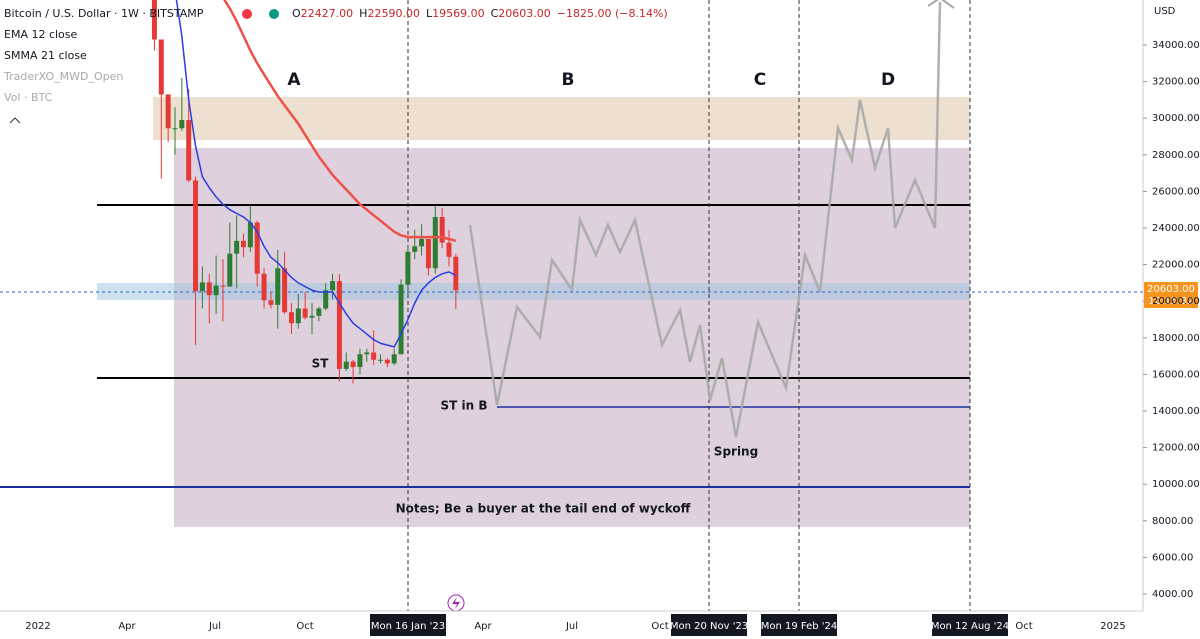  Describe the element at coordinates (1176, 155) in the screenshot. I see `price-tick-label: 28000.00` at that location.